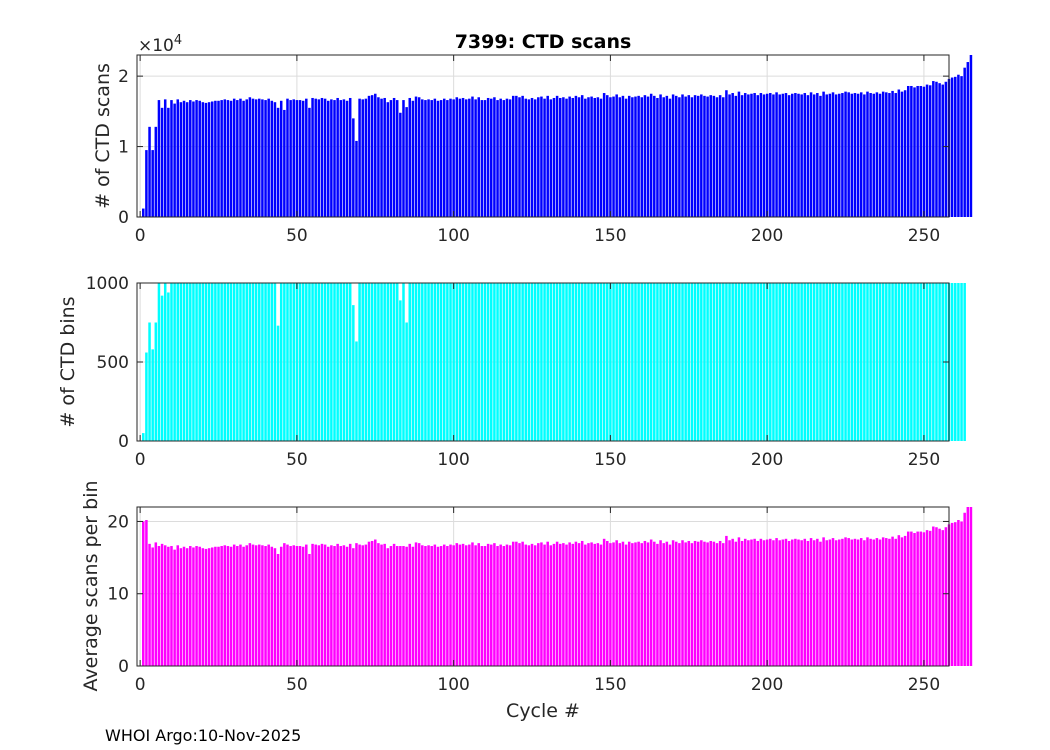 This screenshot has width=1050, height=750. What do you see at coordinates (924, 460) in the screenshot?
I see `bins-x-tick-label: 250` at bounding box center [924, 460].